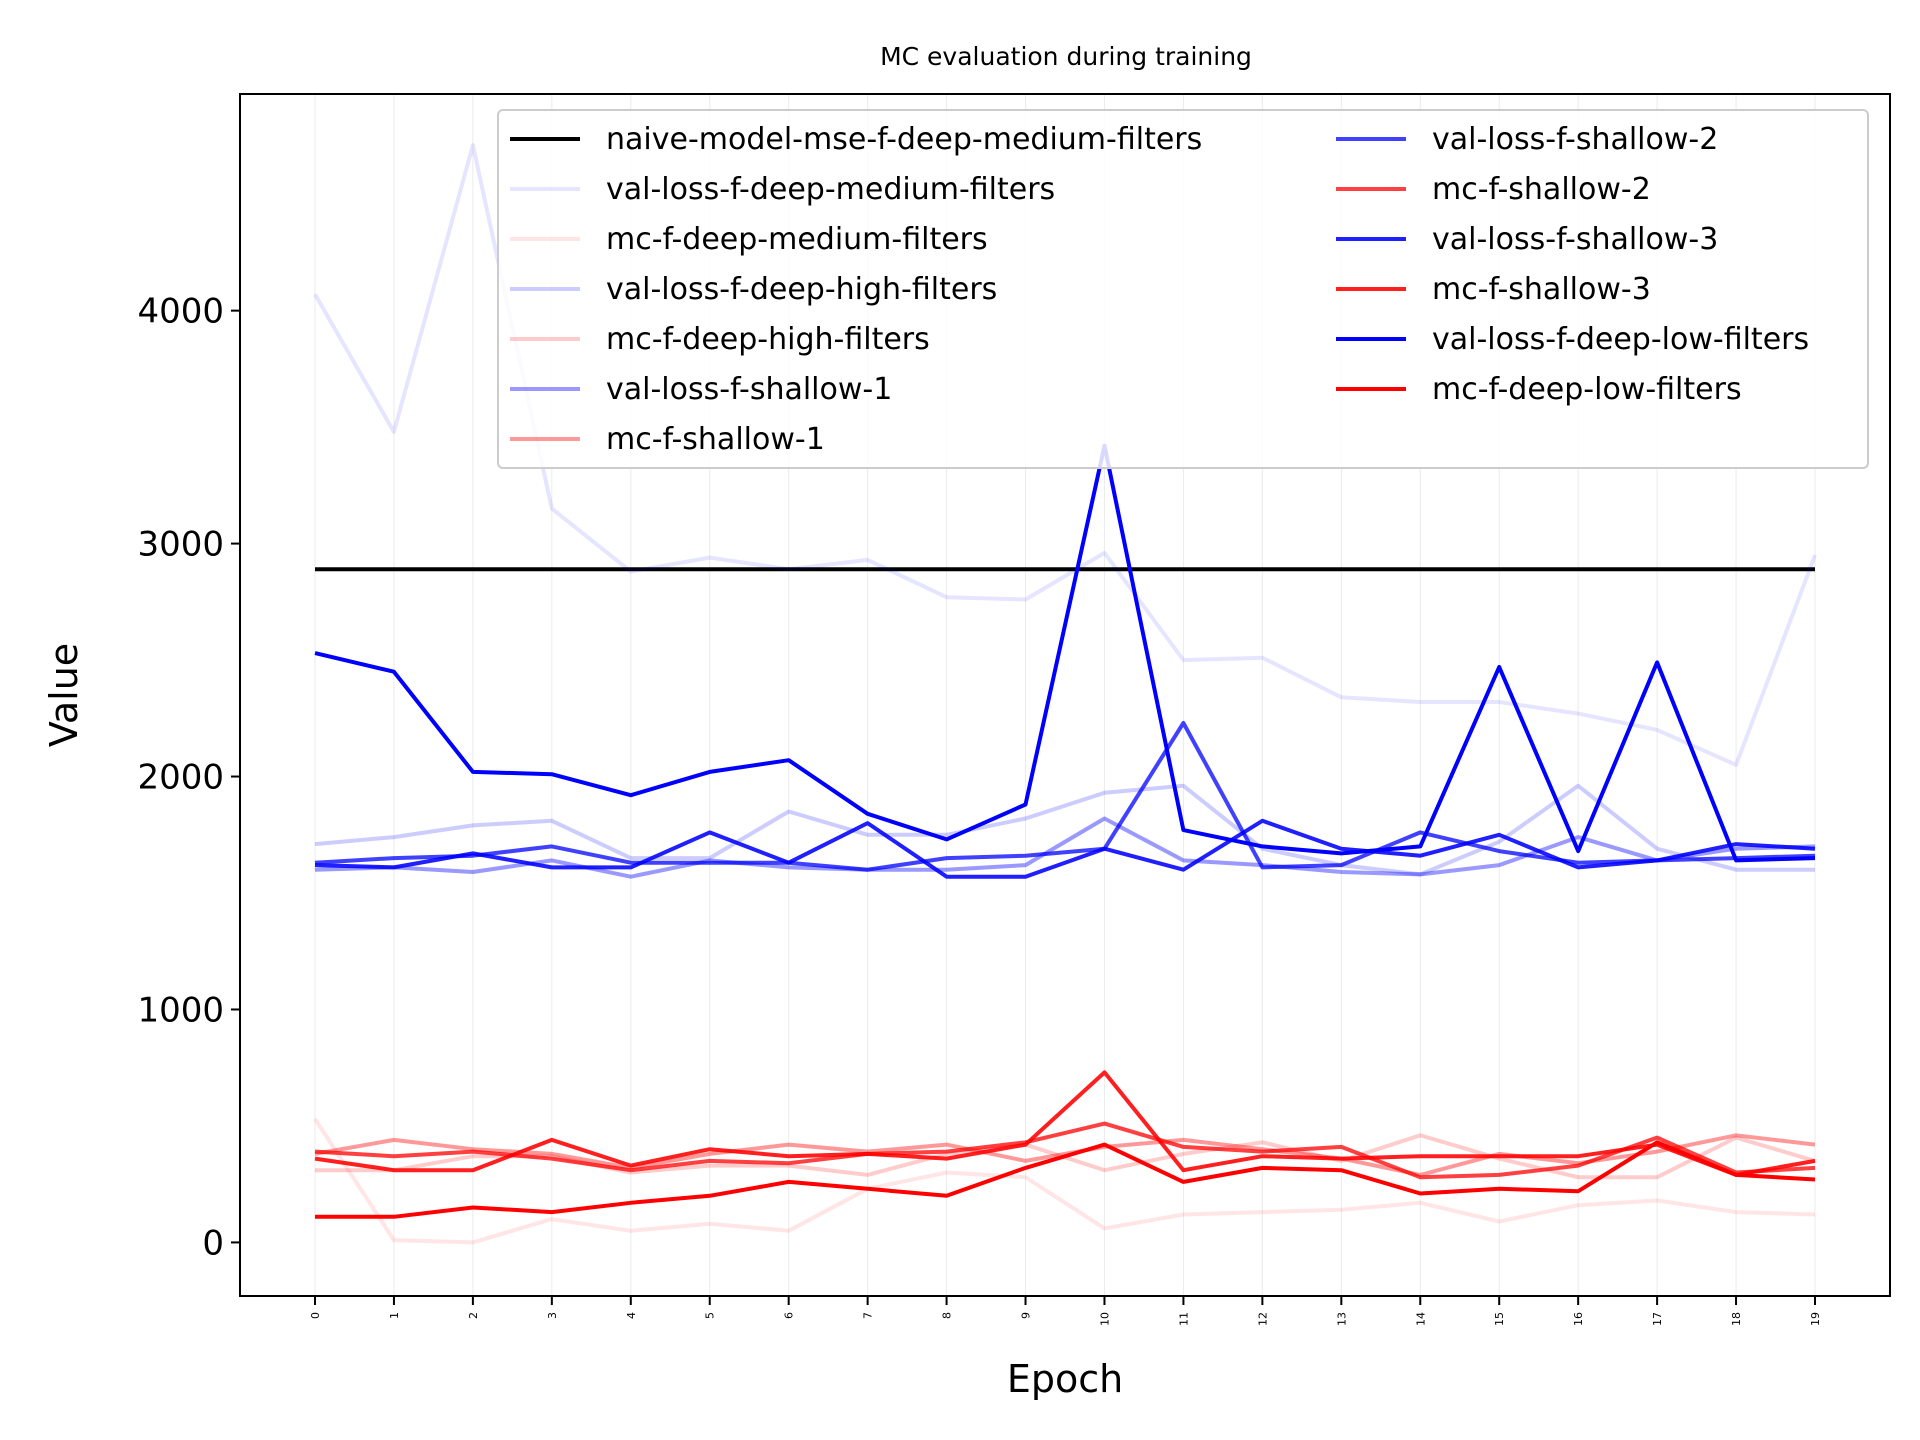 This screenshot has height=1440, width=1920. What do you see at coordinates (904, 139) in the screenshot?
I see `legend-label: naive-model-mse-f-deep-medium-filters` at bounding box center [904, 139].